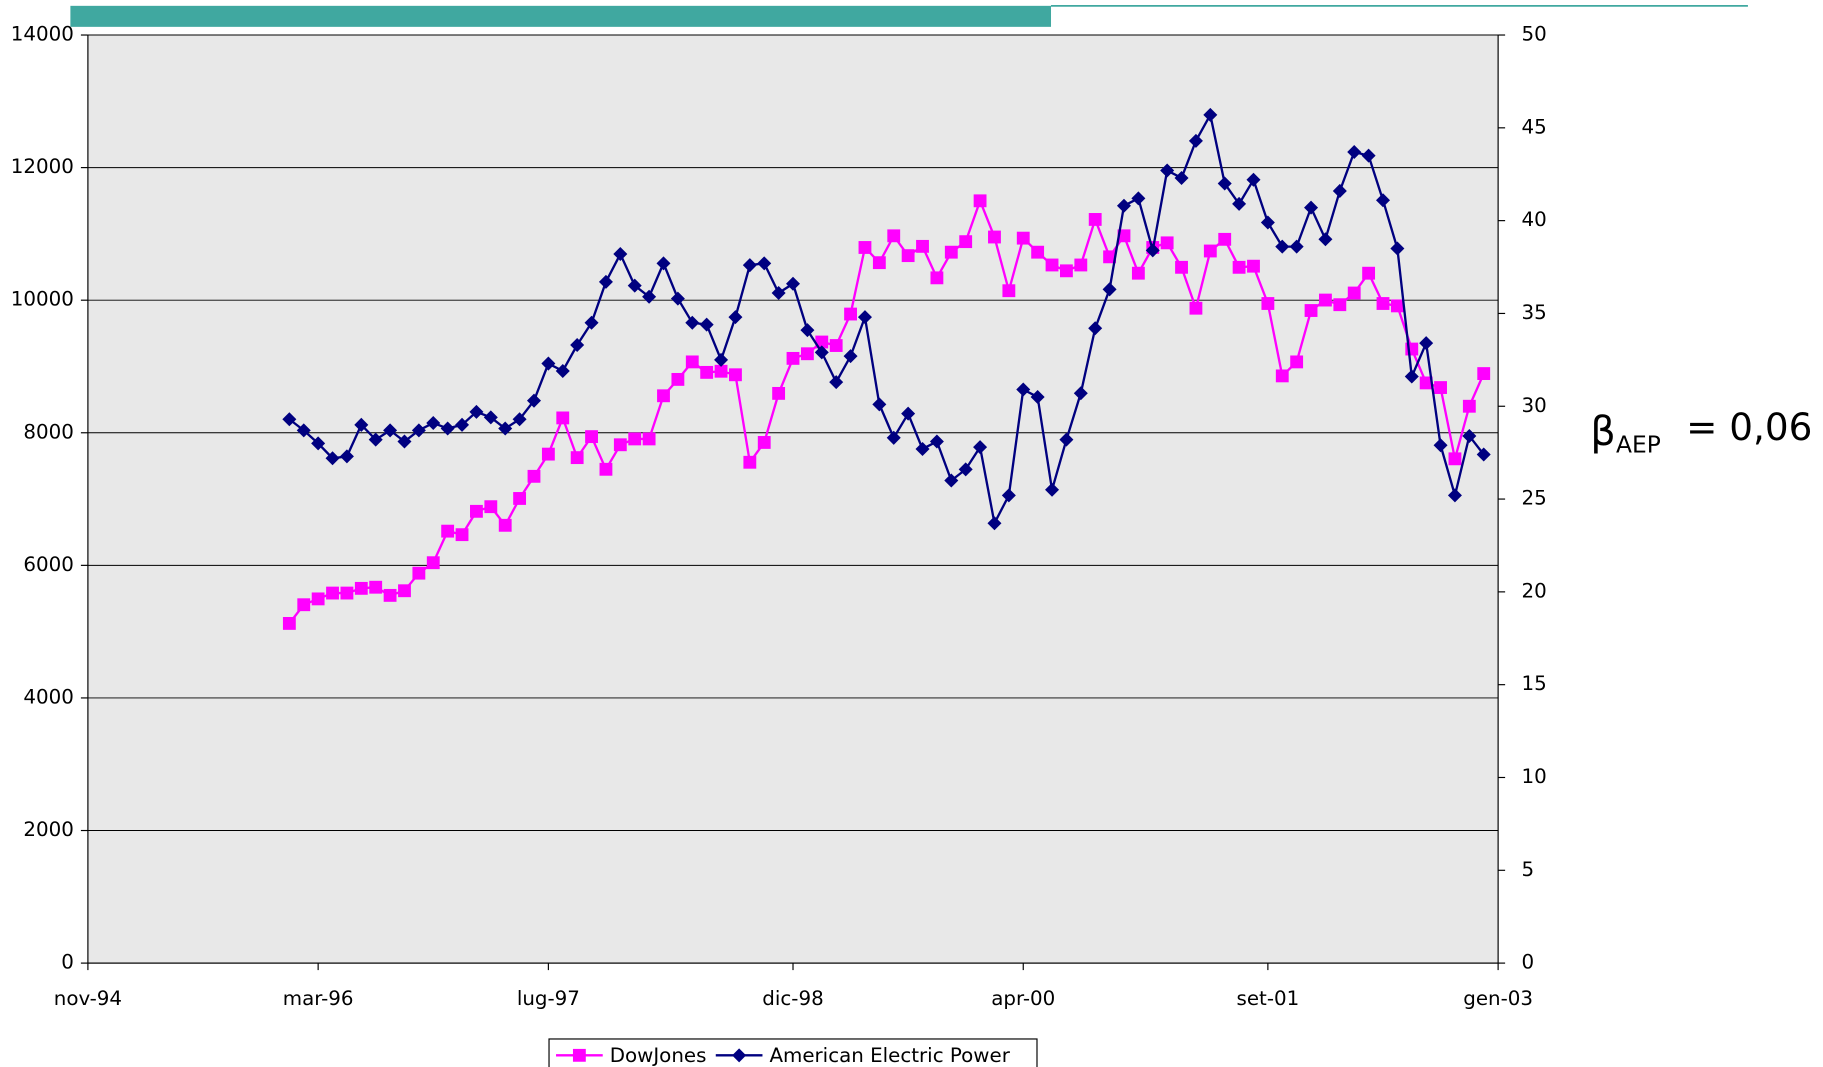  Describe the element at coordinates (1268, 998) in the screenshot. I see `x-tick-label: set-01` at that location.